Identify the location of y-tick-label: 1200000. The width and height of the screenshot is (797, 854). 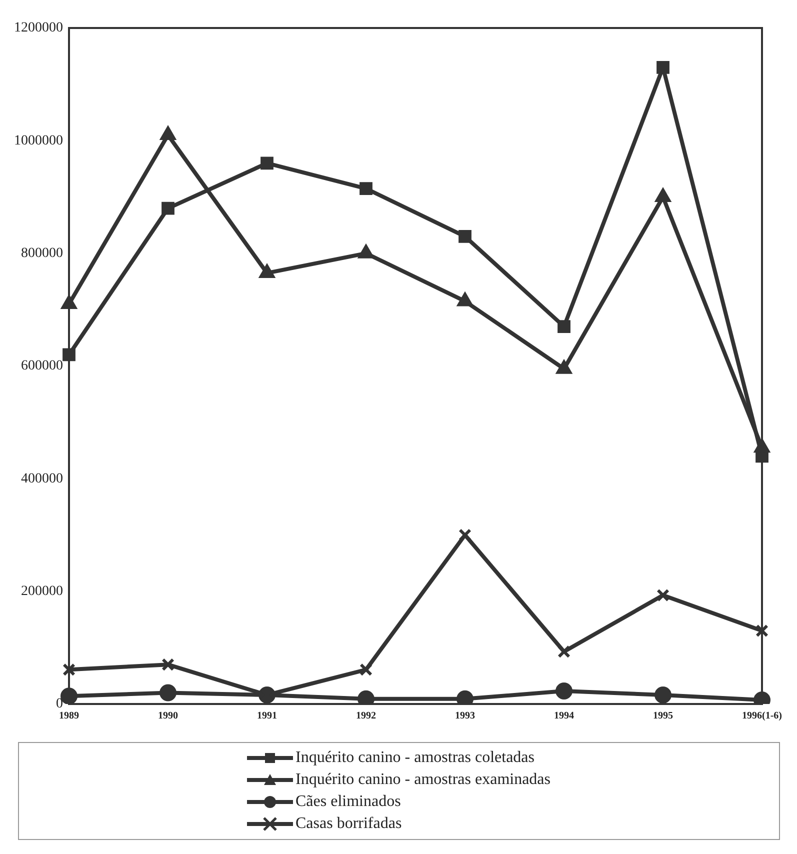
(38, 28).